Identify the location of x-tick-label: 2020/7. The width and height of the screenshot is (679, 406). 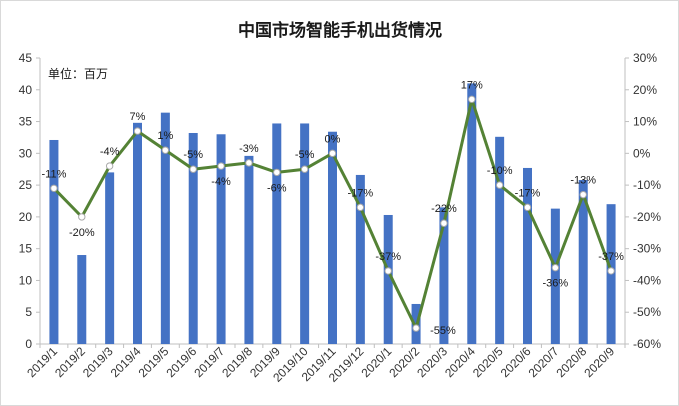
(544, 362).